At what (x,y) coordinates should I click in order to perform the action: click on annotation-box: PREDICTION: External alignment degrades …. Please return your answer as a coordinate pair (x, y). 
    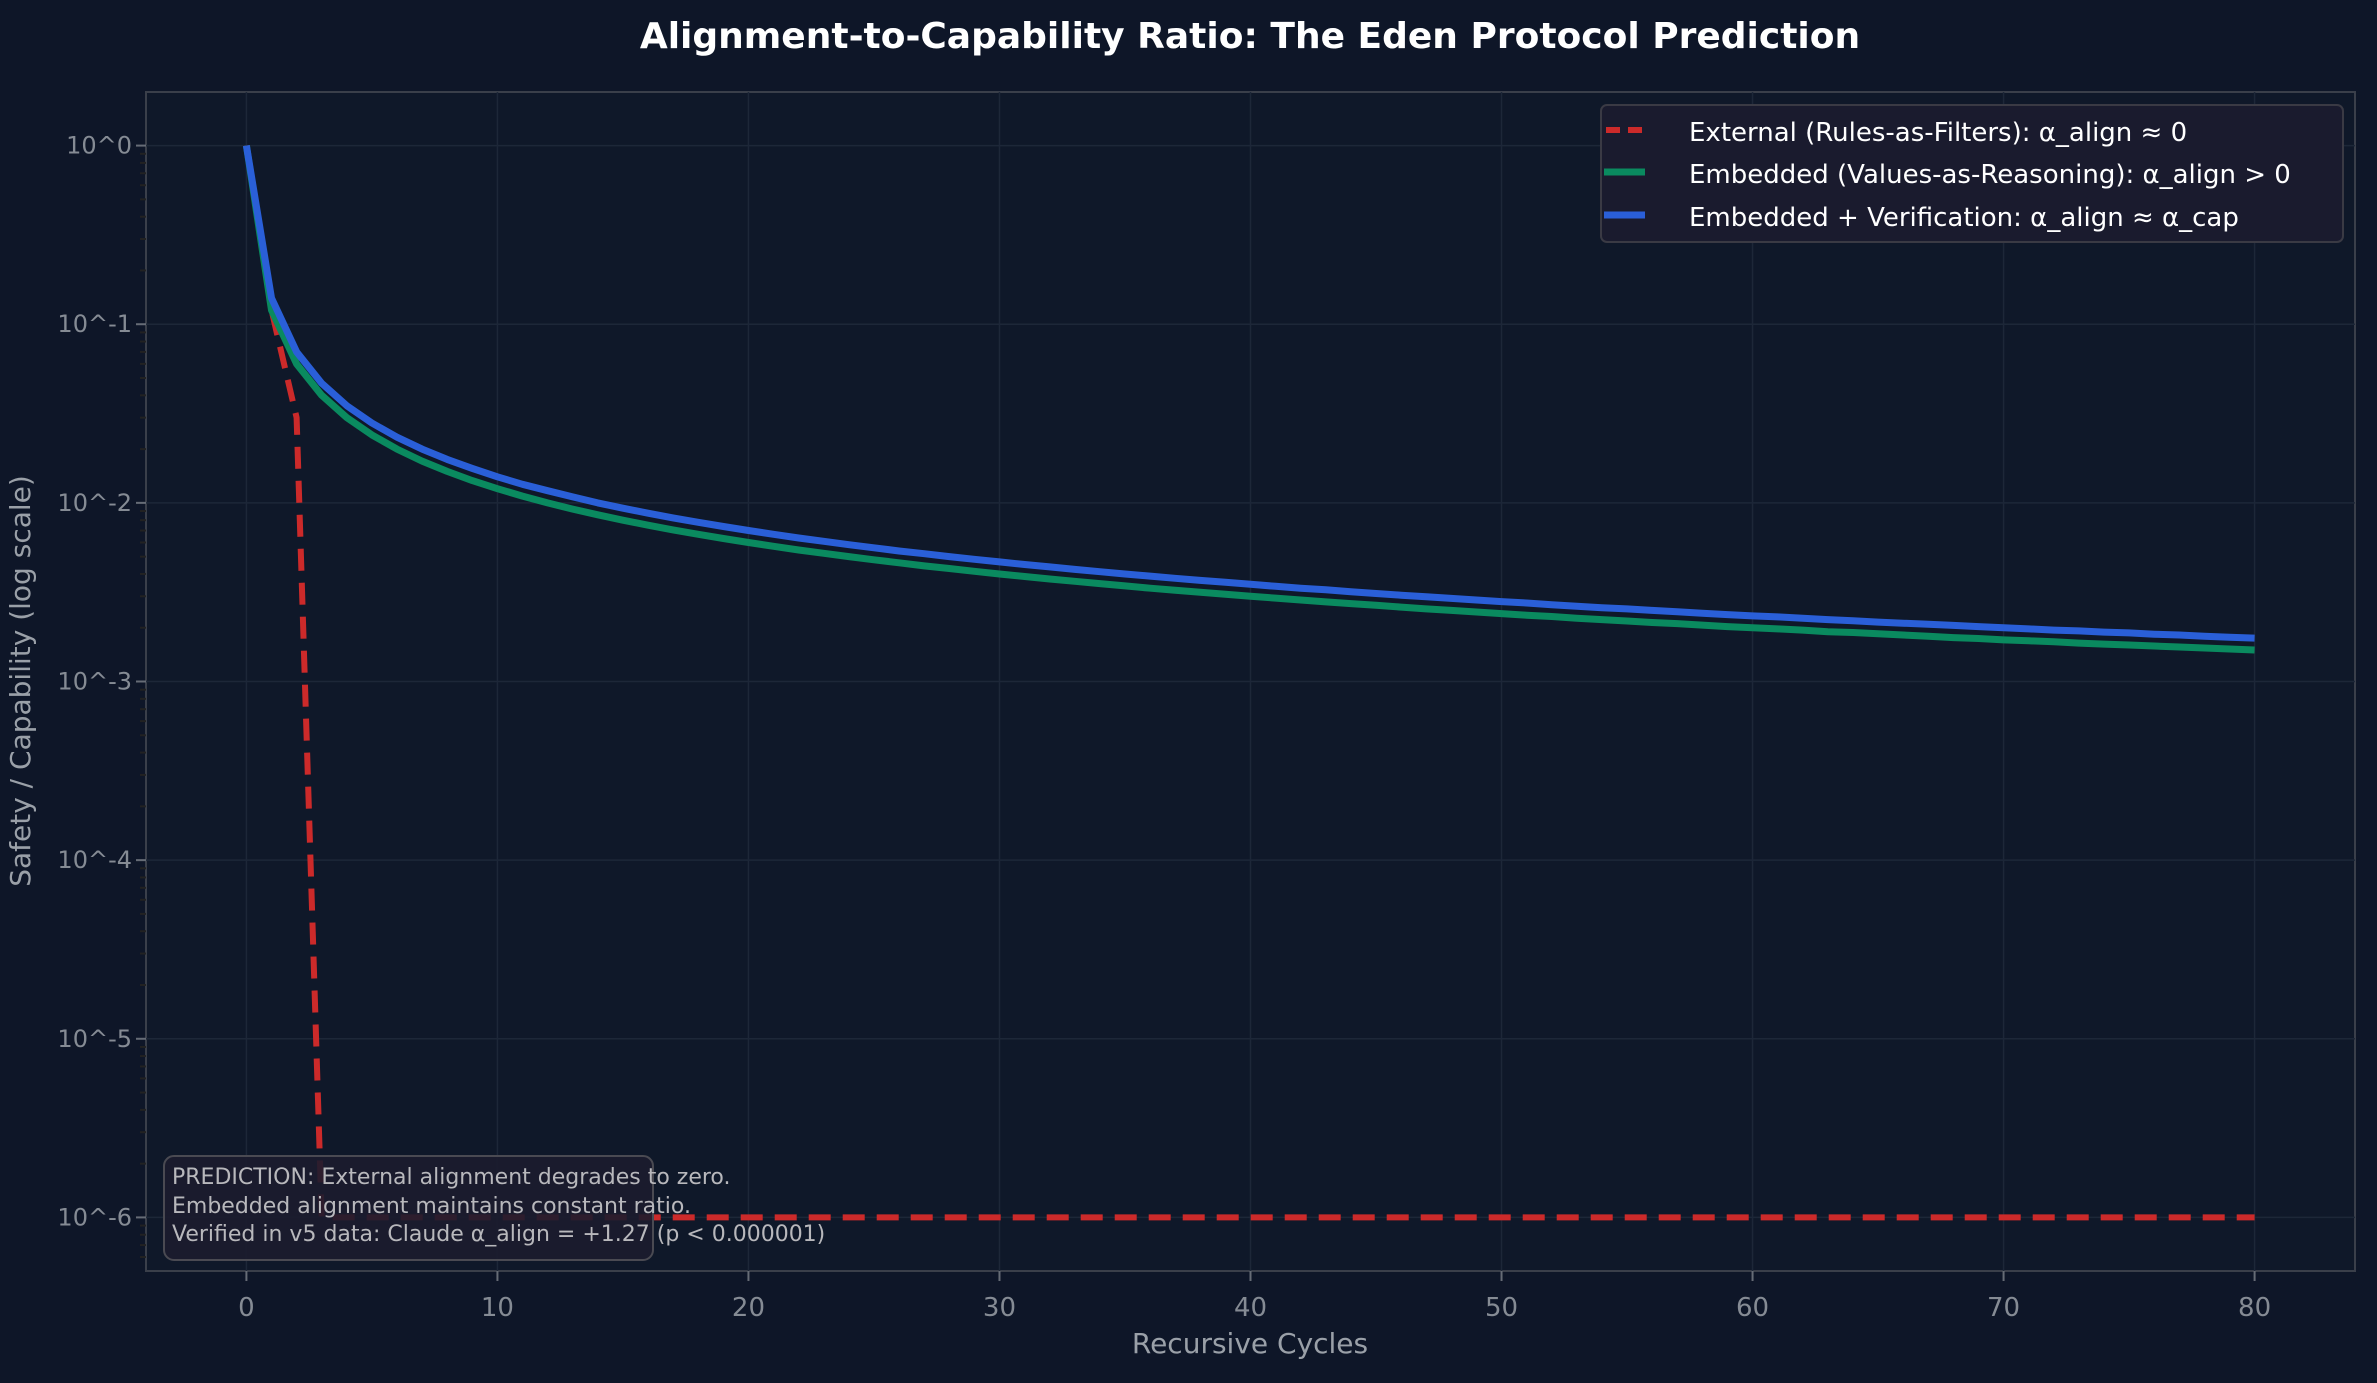
    Looking at the image, I should click on (494, 1208).